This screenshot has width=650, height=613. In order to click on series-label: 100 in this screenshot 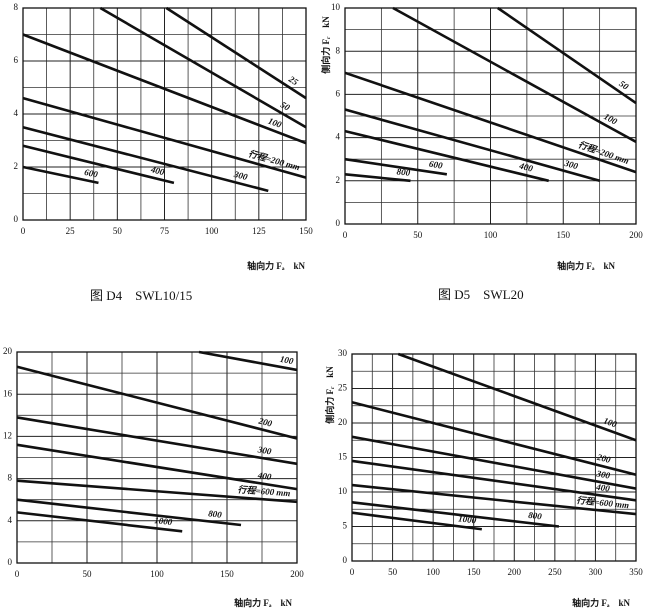, I will do `click(275, 123)`.